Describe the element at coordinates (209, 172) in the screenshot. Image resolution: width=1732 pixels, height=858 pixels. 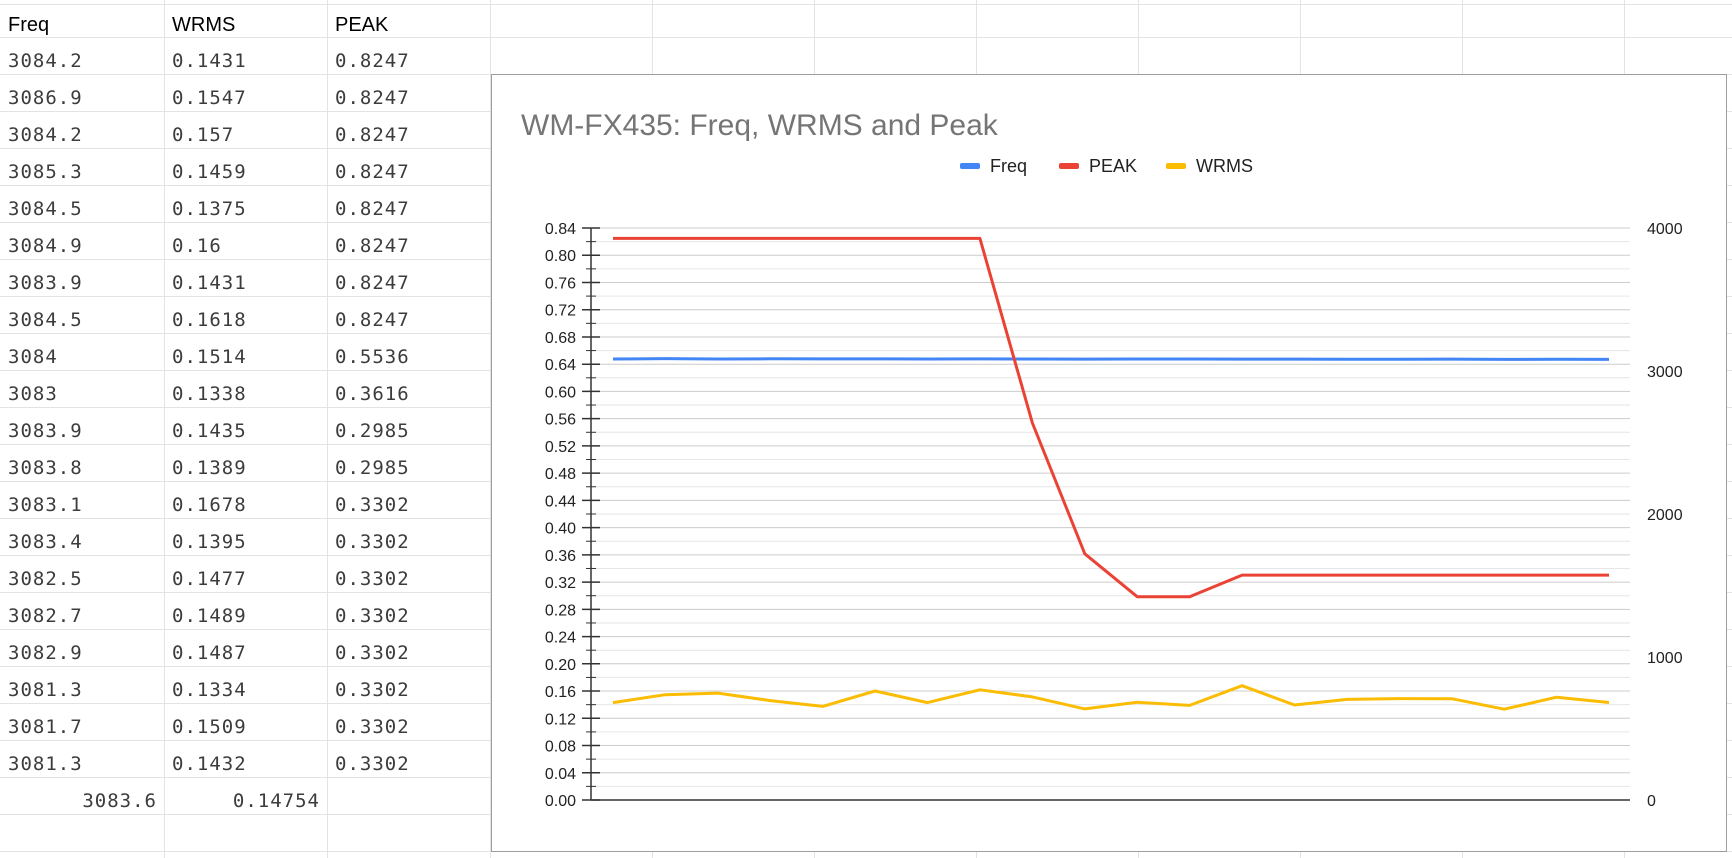
I see `data-cell: 0.1459` at that location.